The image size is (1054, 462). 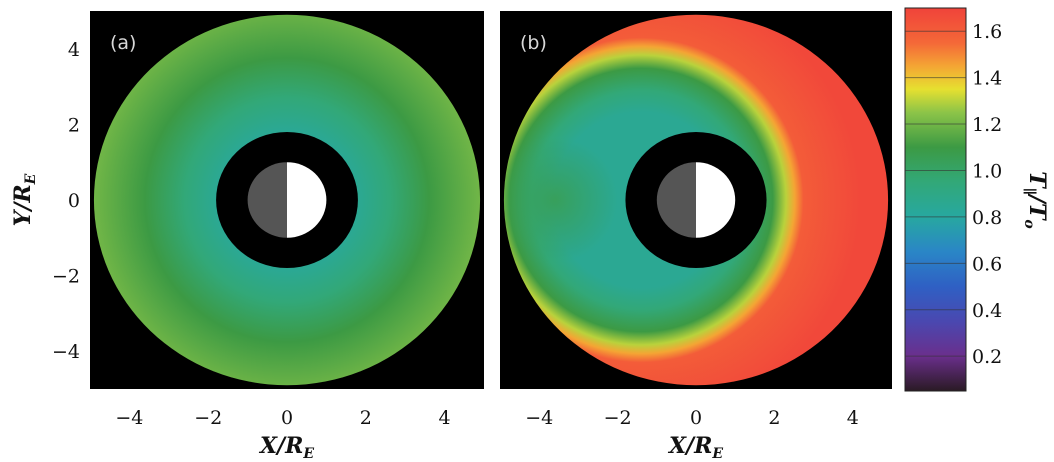 I want to click on colorbar-tick-label: 0.6, so click(x=987, y=264).